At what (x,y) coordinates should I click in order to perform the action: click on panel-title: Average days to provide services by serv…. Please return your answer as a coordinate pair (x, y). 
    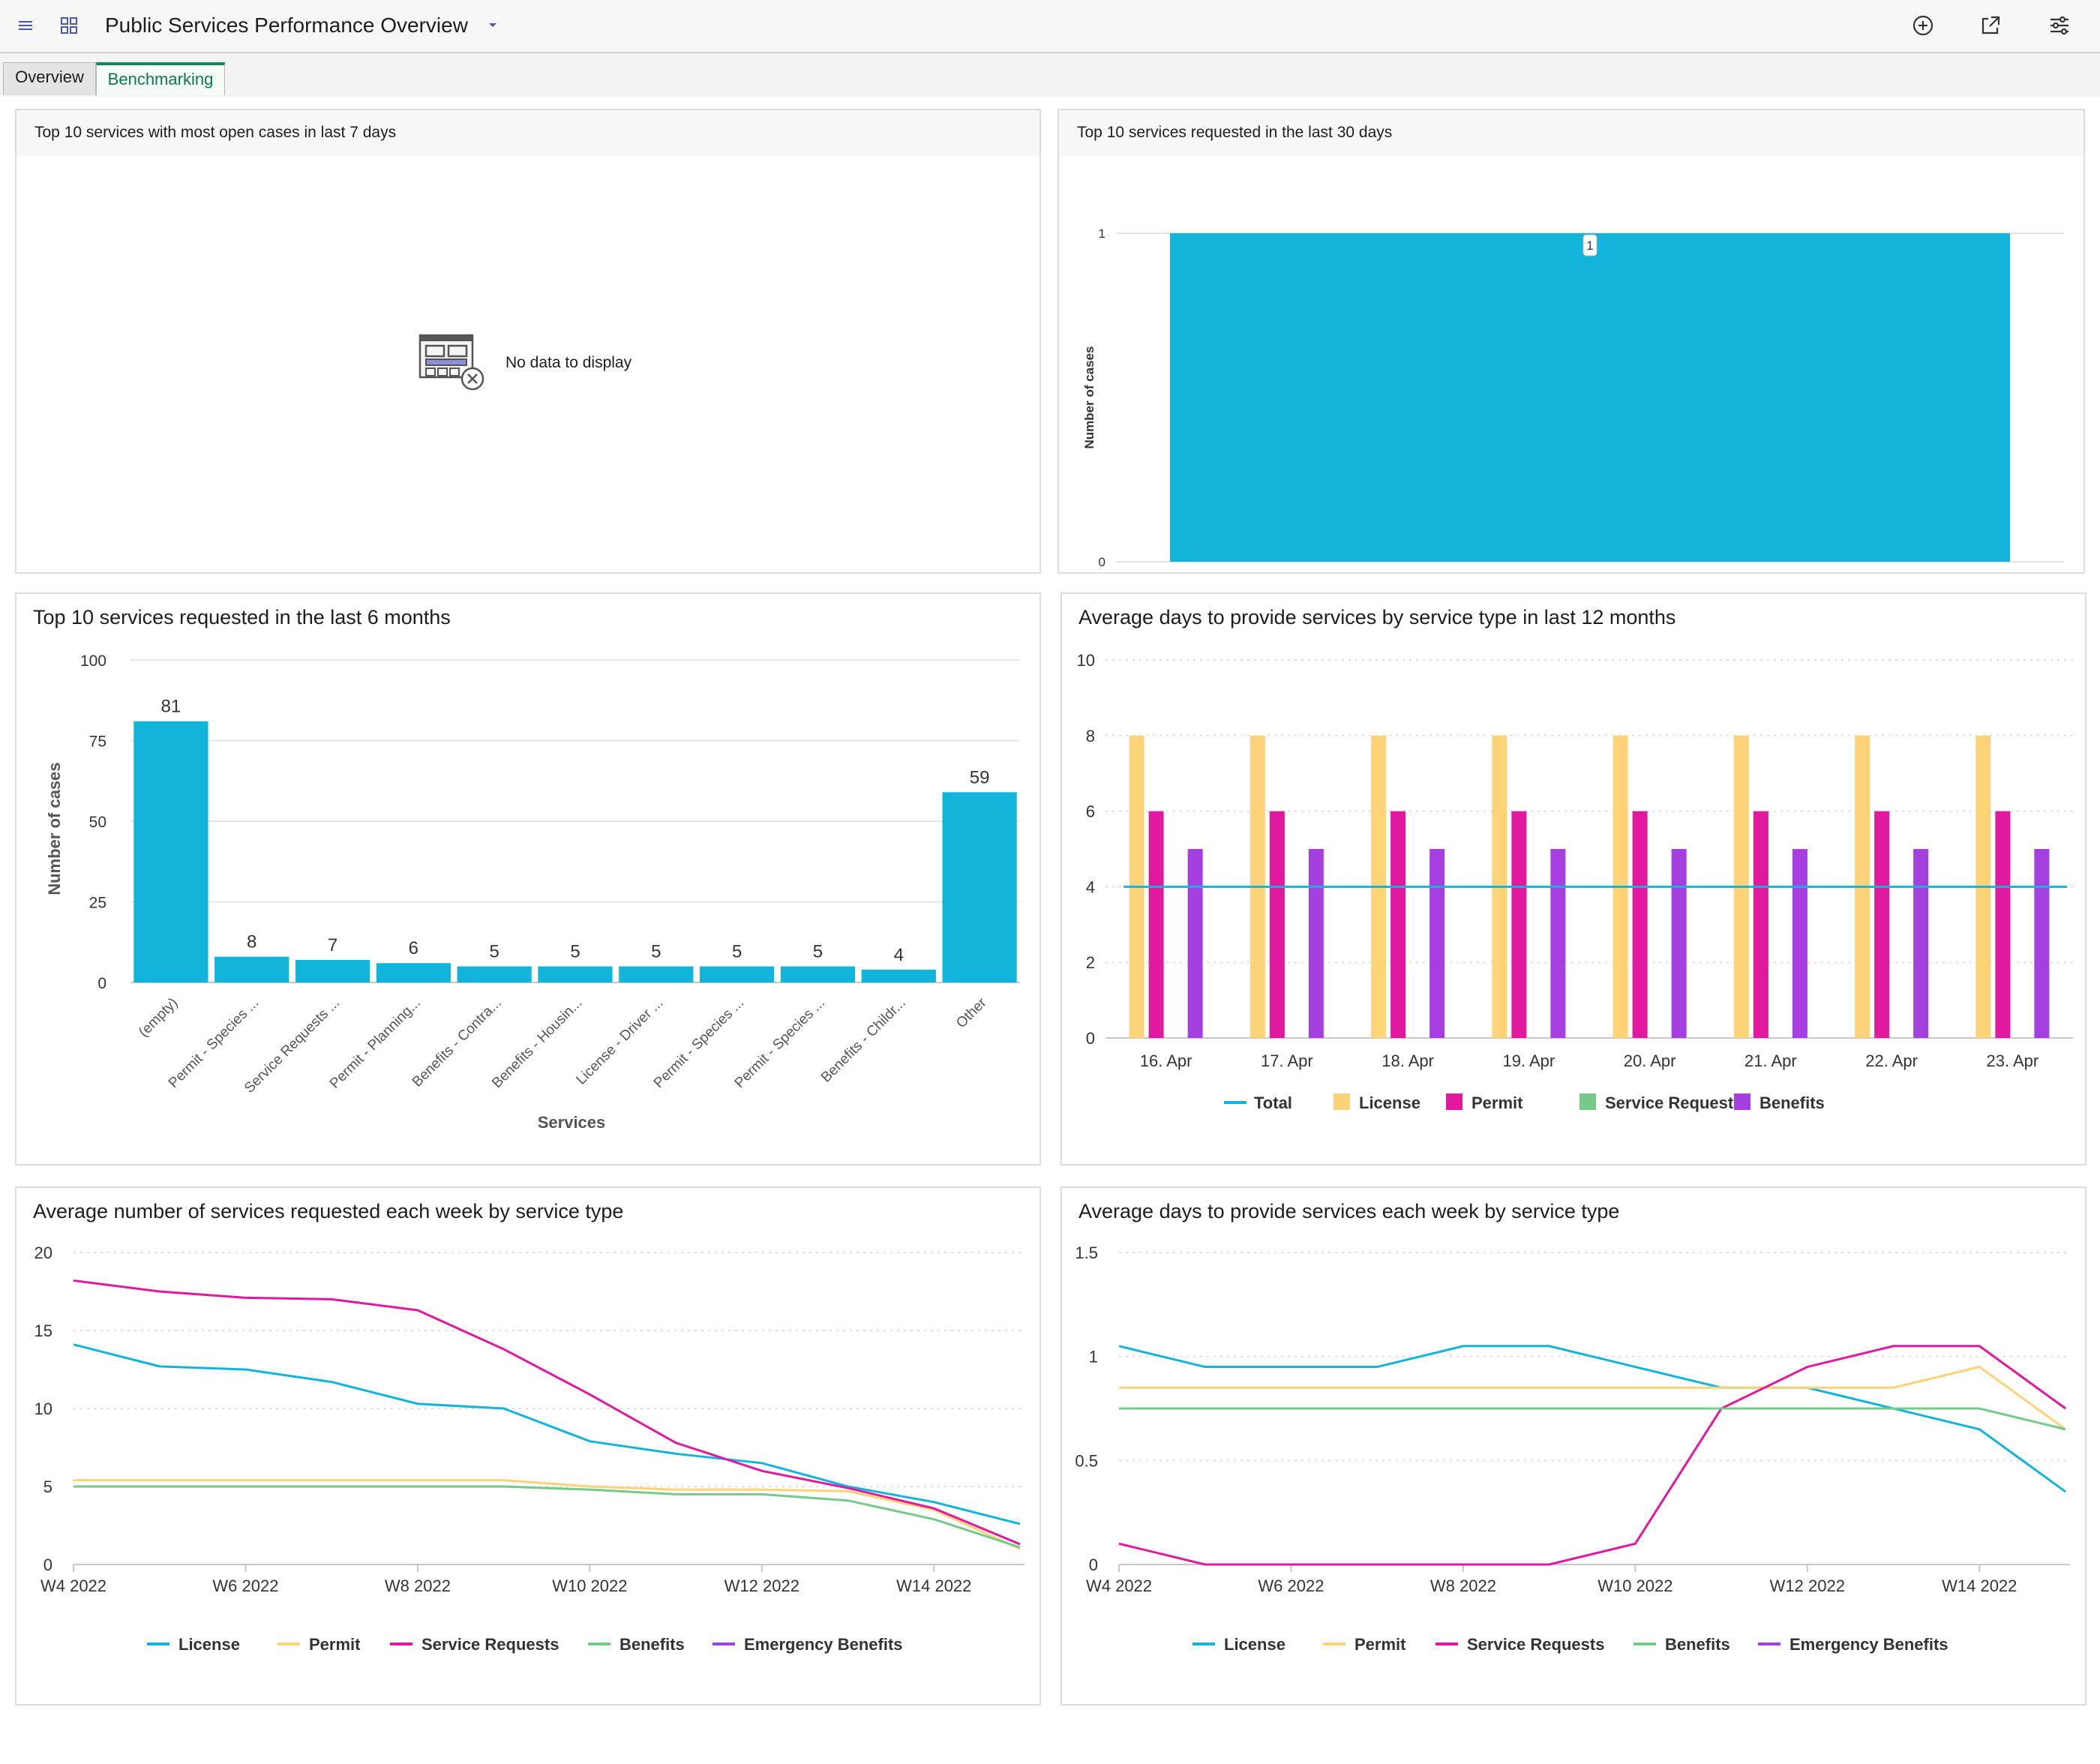
    Looking at the image, I should click on (1377, 617).